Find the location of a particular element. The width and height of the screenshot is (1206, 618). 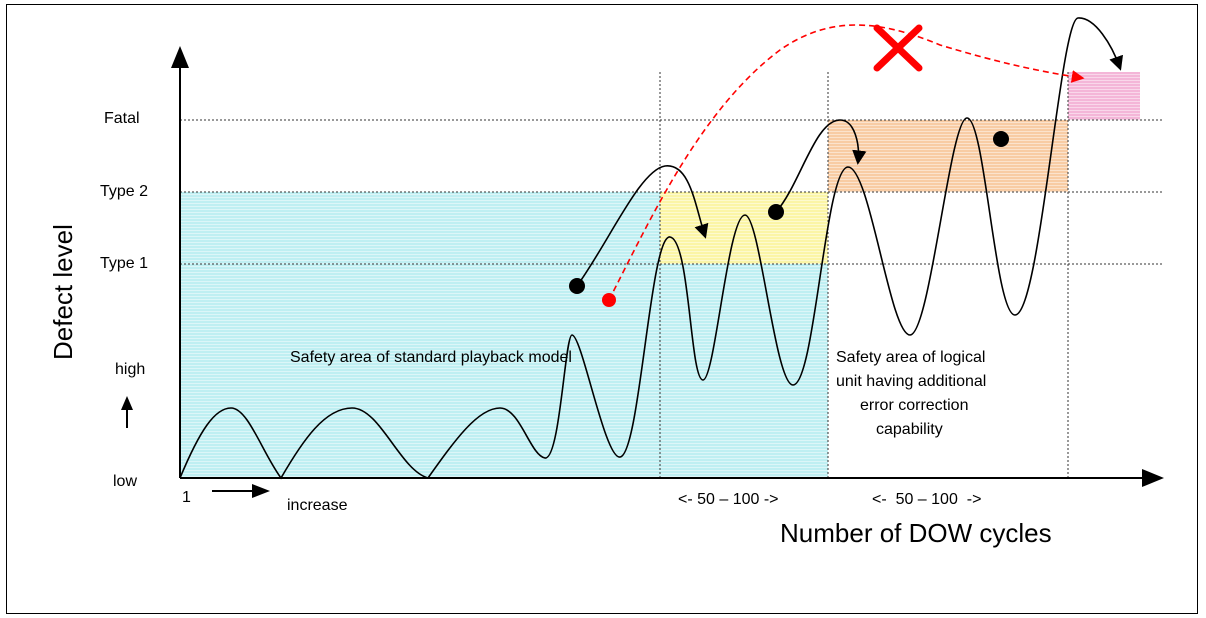

yellow-type2-area is located at coordinates (744, 228).